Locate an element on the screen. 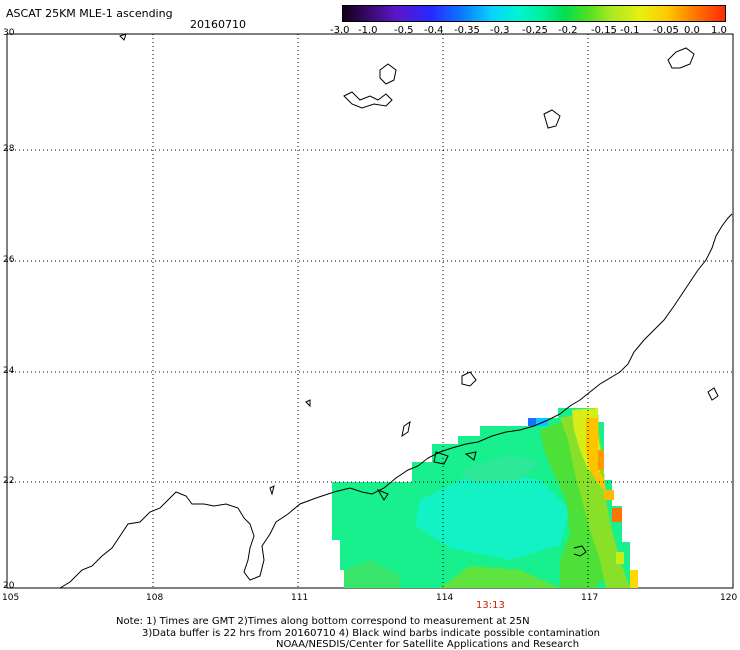 The height and width of the screenshot is (650, 740). colorbar-tick: -0.3 is located at coordinates (500, 30).